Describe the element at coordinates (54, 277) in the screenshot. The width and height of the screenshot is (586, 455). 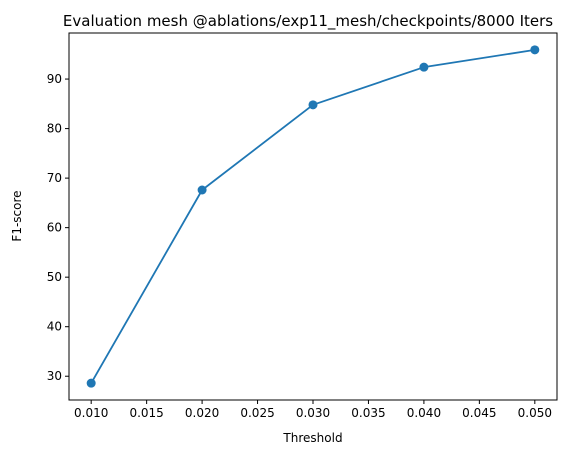
I see `y-tick-label: 50` at that location.